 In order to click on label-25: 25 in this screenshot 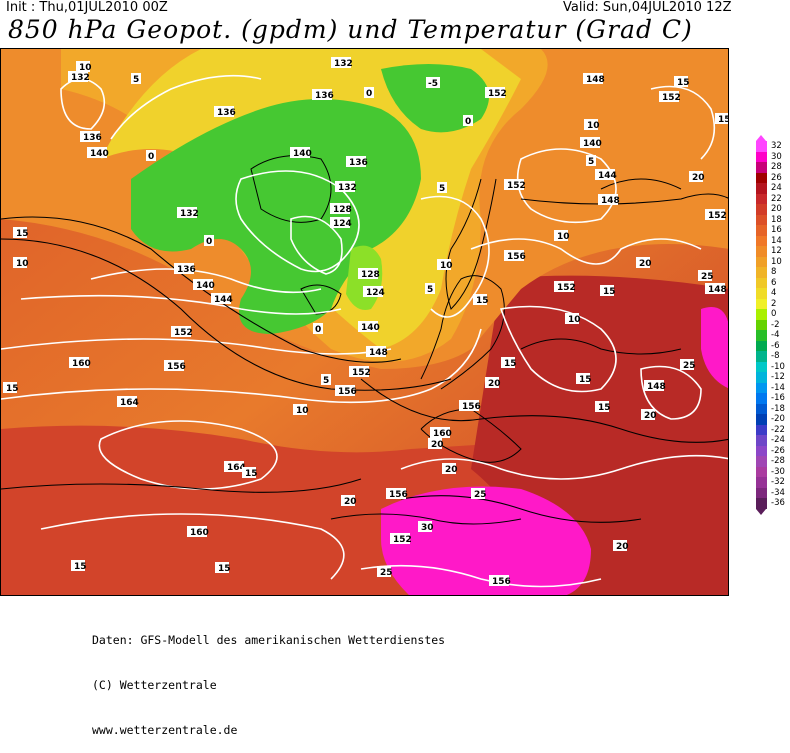, I will do `click(479, 494)`.